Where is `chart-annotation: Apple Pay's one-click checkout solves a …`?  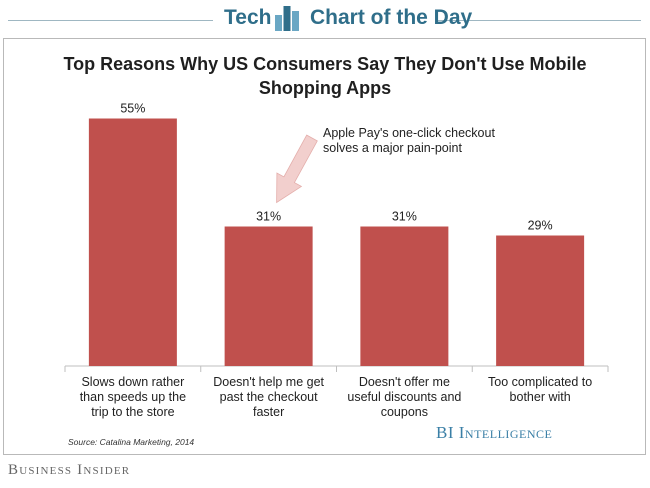
chart-annotation: Apple Pay's one-click checkout solves a … is located at coordinates (409, 140).